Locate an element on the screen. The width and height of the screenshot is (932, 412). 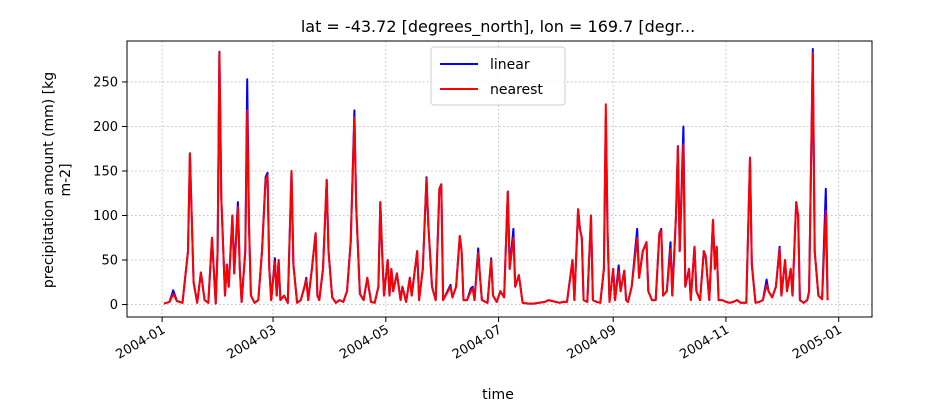
legend-label-linear: linear is located at coordinates (510, 65).